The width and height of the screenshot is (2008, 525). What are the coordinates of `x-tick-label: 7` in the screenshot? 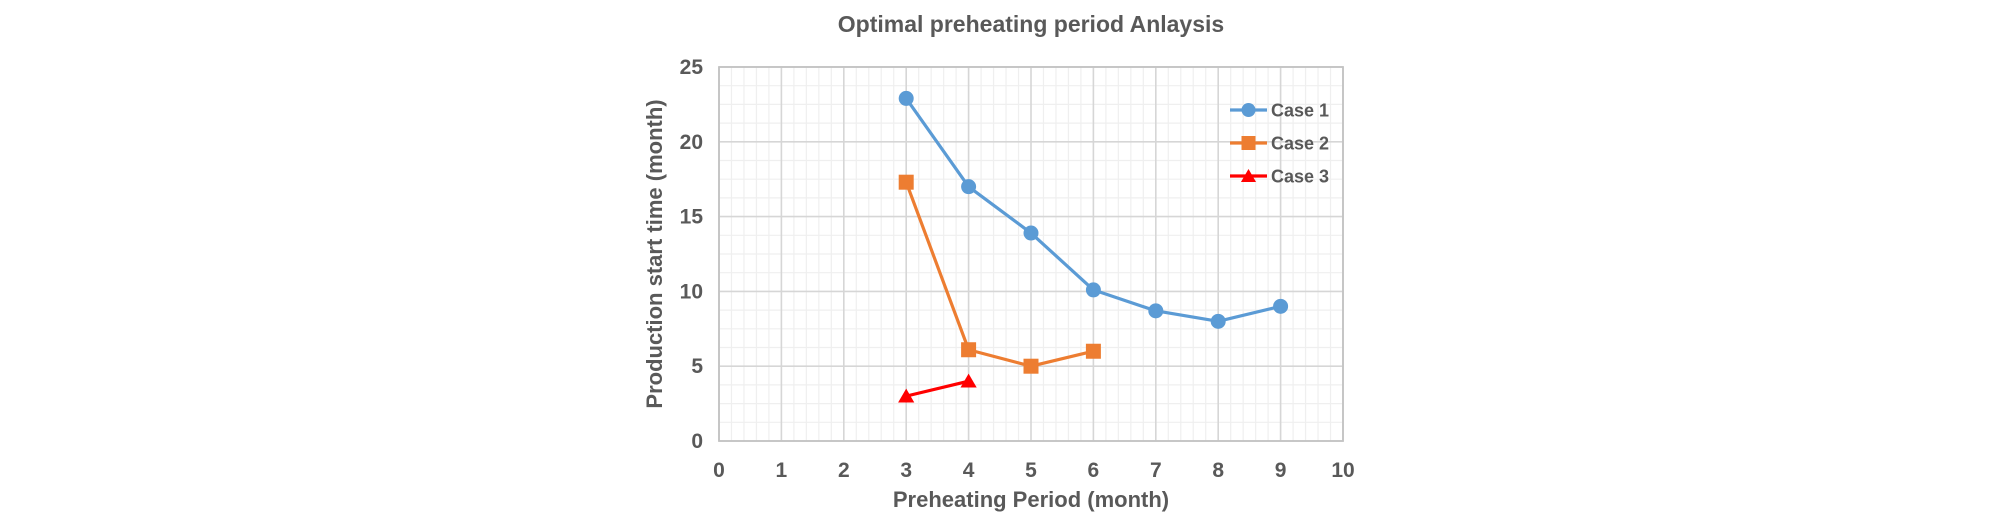 It's located at (1156, 470).